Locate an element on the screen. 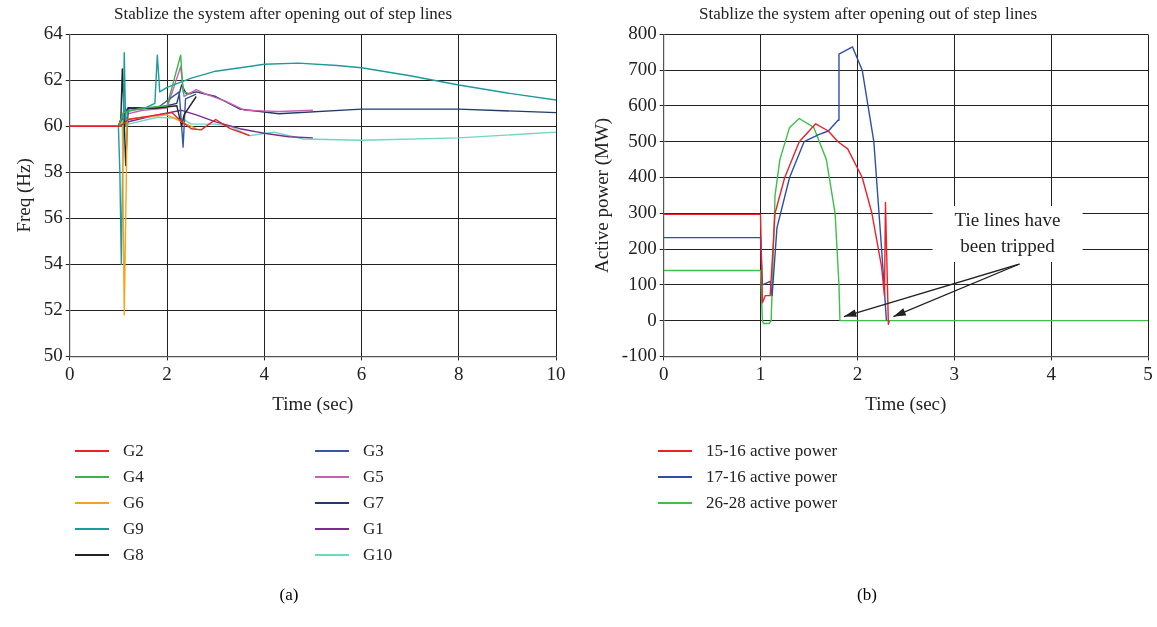 The width and height of the screenshot is (1157, 627). y-tick-label: 54 is located at coordinates (53, 263).